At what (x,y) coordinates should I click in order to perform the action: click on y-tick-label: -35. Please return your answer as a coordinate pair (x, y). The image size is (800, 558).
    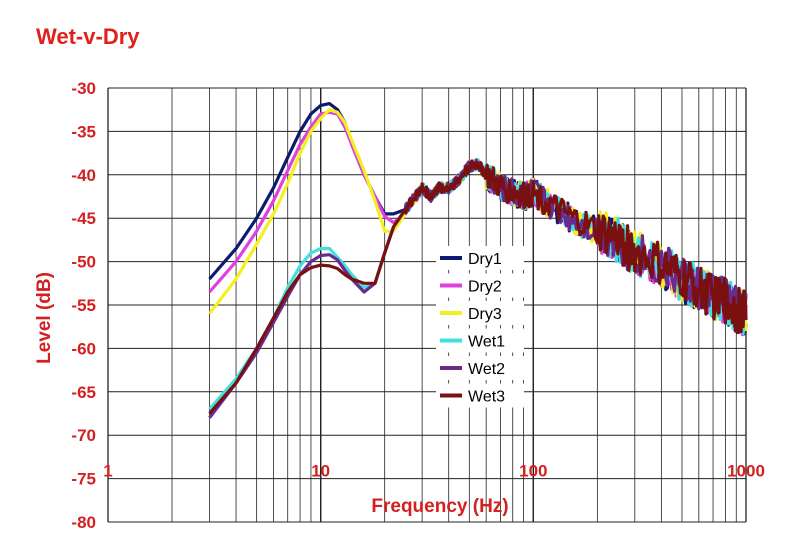
    Looking at the image, I should click on (83, 131).